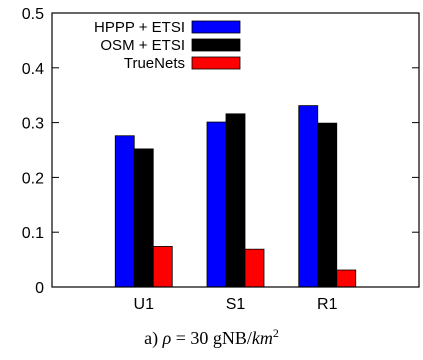  I want to click on x-axis: U1 S1 R1, so click(236, 296).